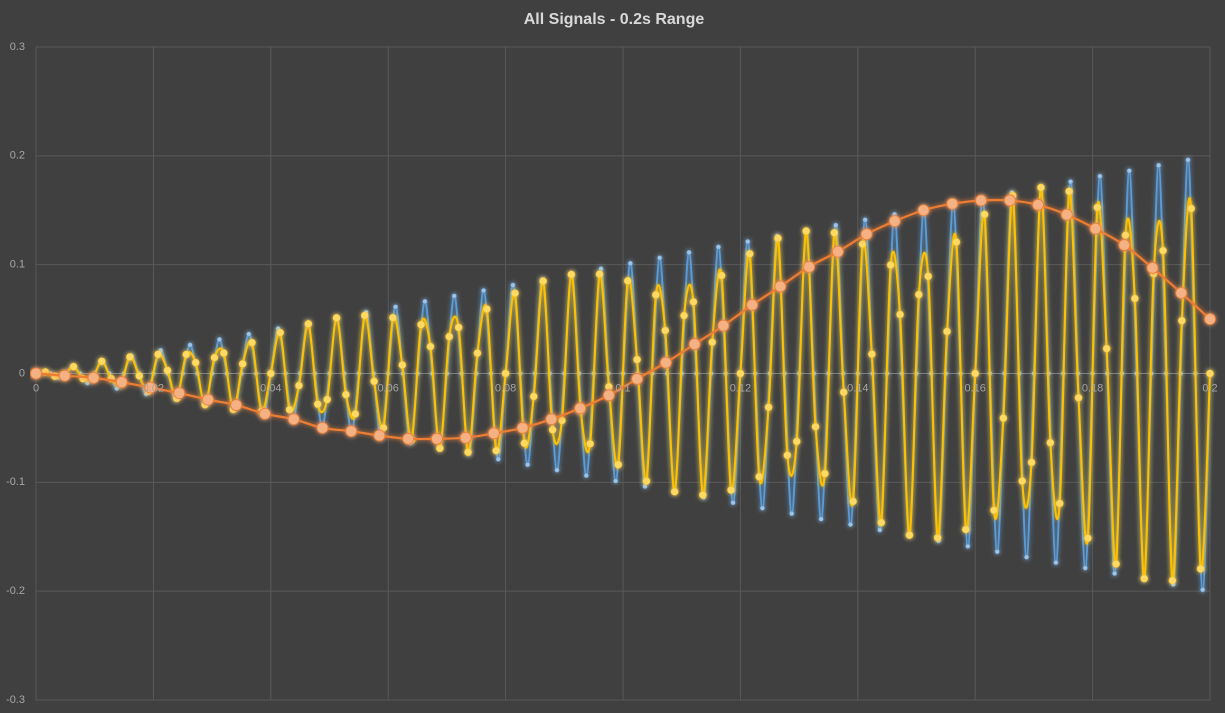 The image size is (1225, 713). What do you see at coordinates (974, 388) in the screenshot?
I see `x-tick-label: 0.16` at bounding box center [974, 388].